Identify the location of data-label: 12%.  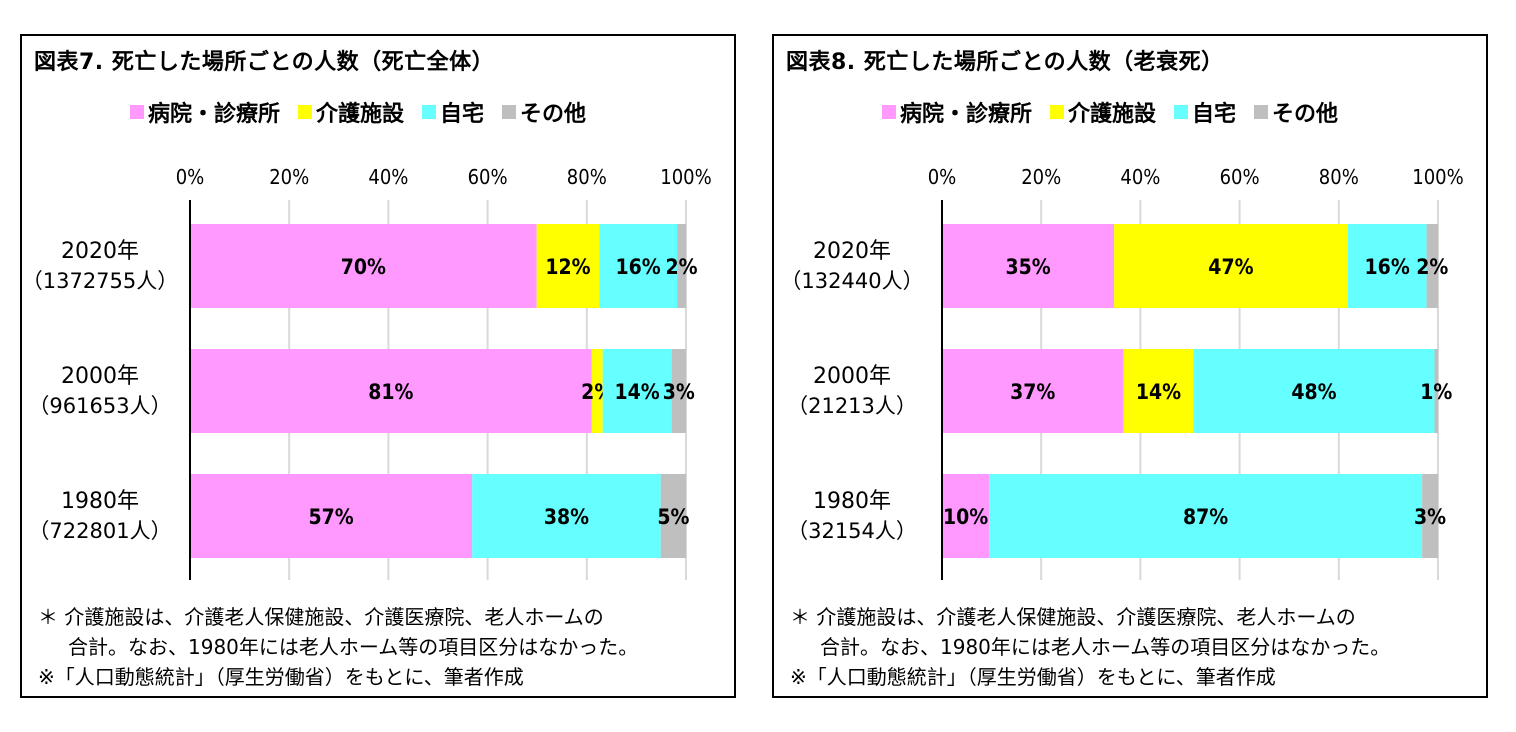
(567, 267).